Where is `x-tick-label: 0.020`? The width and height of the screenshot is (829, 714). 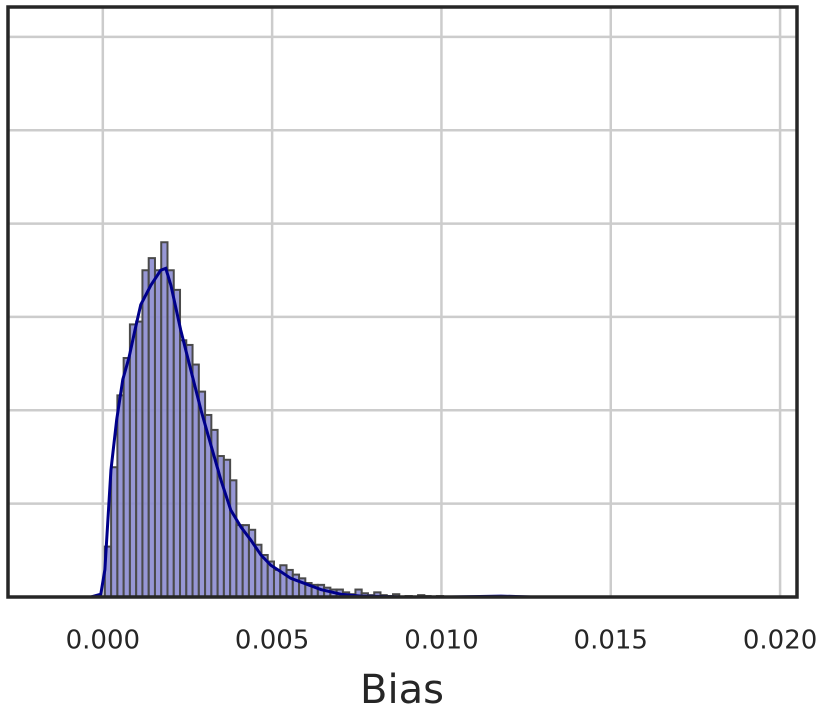 x-tick-label: 0.020 is located at coordinates (780, 641).